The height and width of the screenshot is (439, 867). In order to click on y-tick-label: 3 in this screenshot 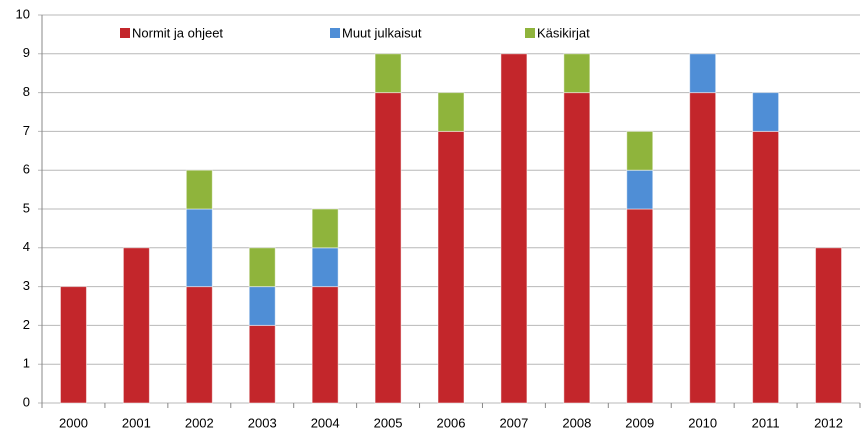, I will do `click(26, 285)`.